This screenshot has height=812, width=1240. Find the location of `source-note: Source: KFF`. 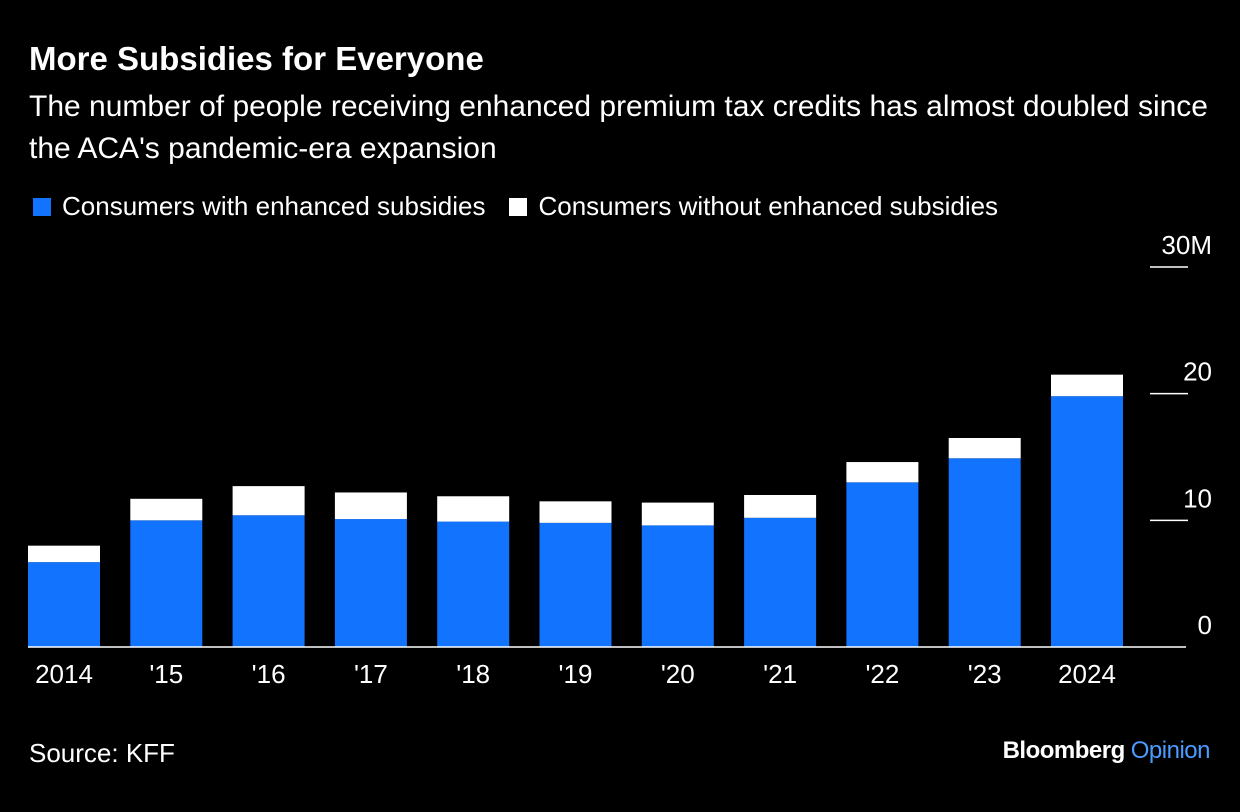

source-note: Source: KFF is located at coordinates (102, 753).